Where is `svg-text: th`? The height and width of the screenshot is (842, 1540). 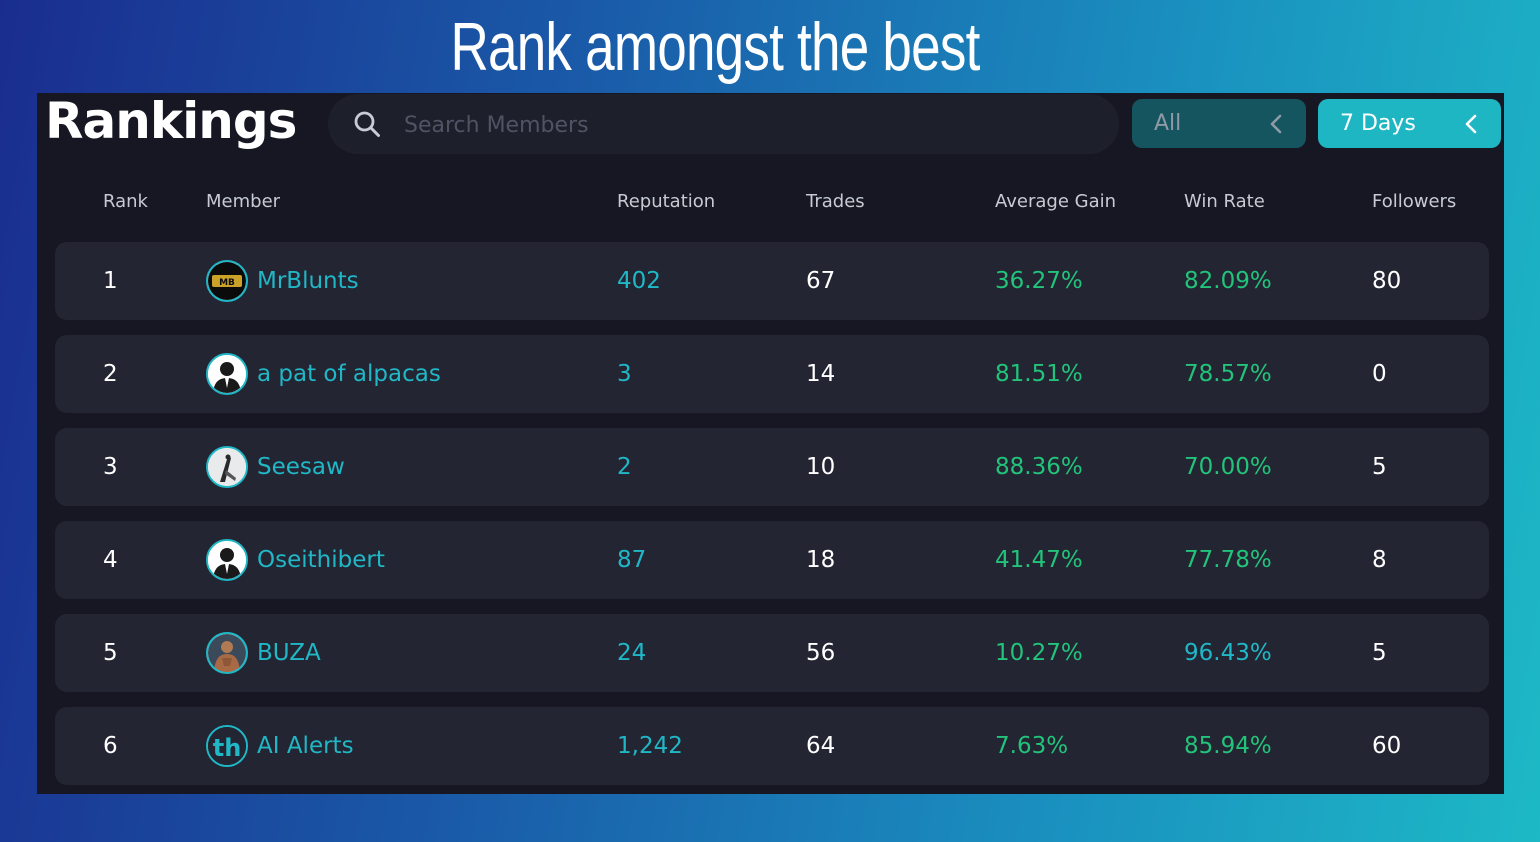 svg-text: th is located at coordinates (227, 748).